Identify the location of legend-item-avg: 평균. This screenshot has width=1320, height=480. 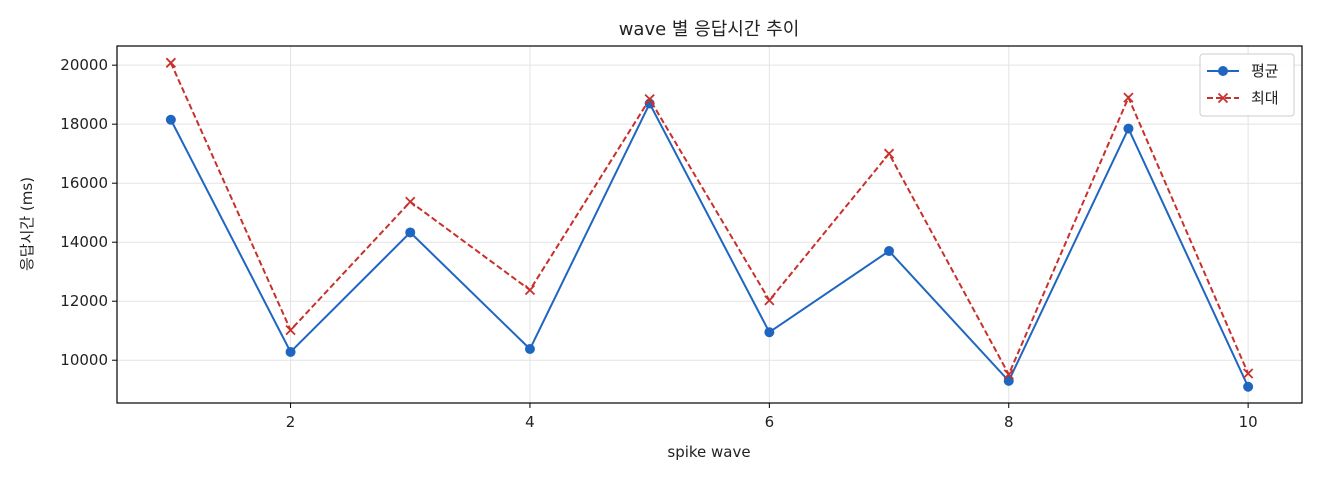
(1243, 71).